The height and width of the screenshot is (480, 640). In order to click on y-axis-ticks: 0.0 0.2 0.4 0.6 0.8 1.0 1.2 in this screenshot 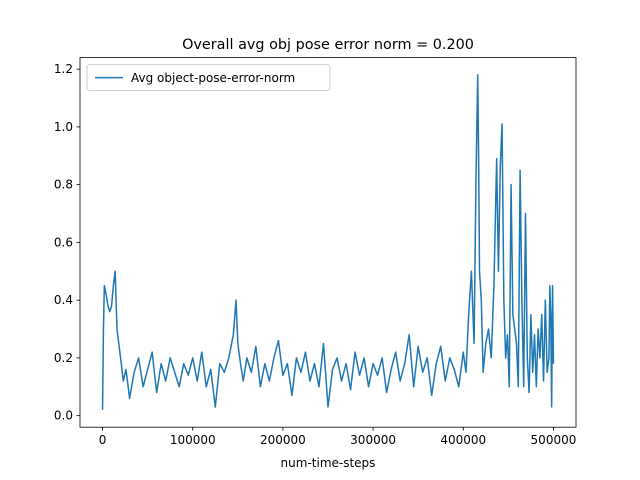, I will do `click(67, 242)`.